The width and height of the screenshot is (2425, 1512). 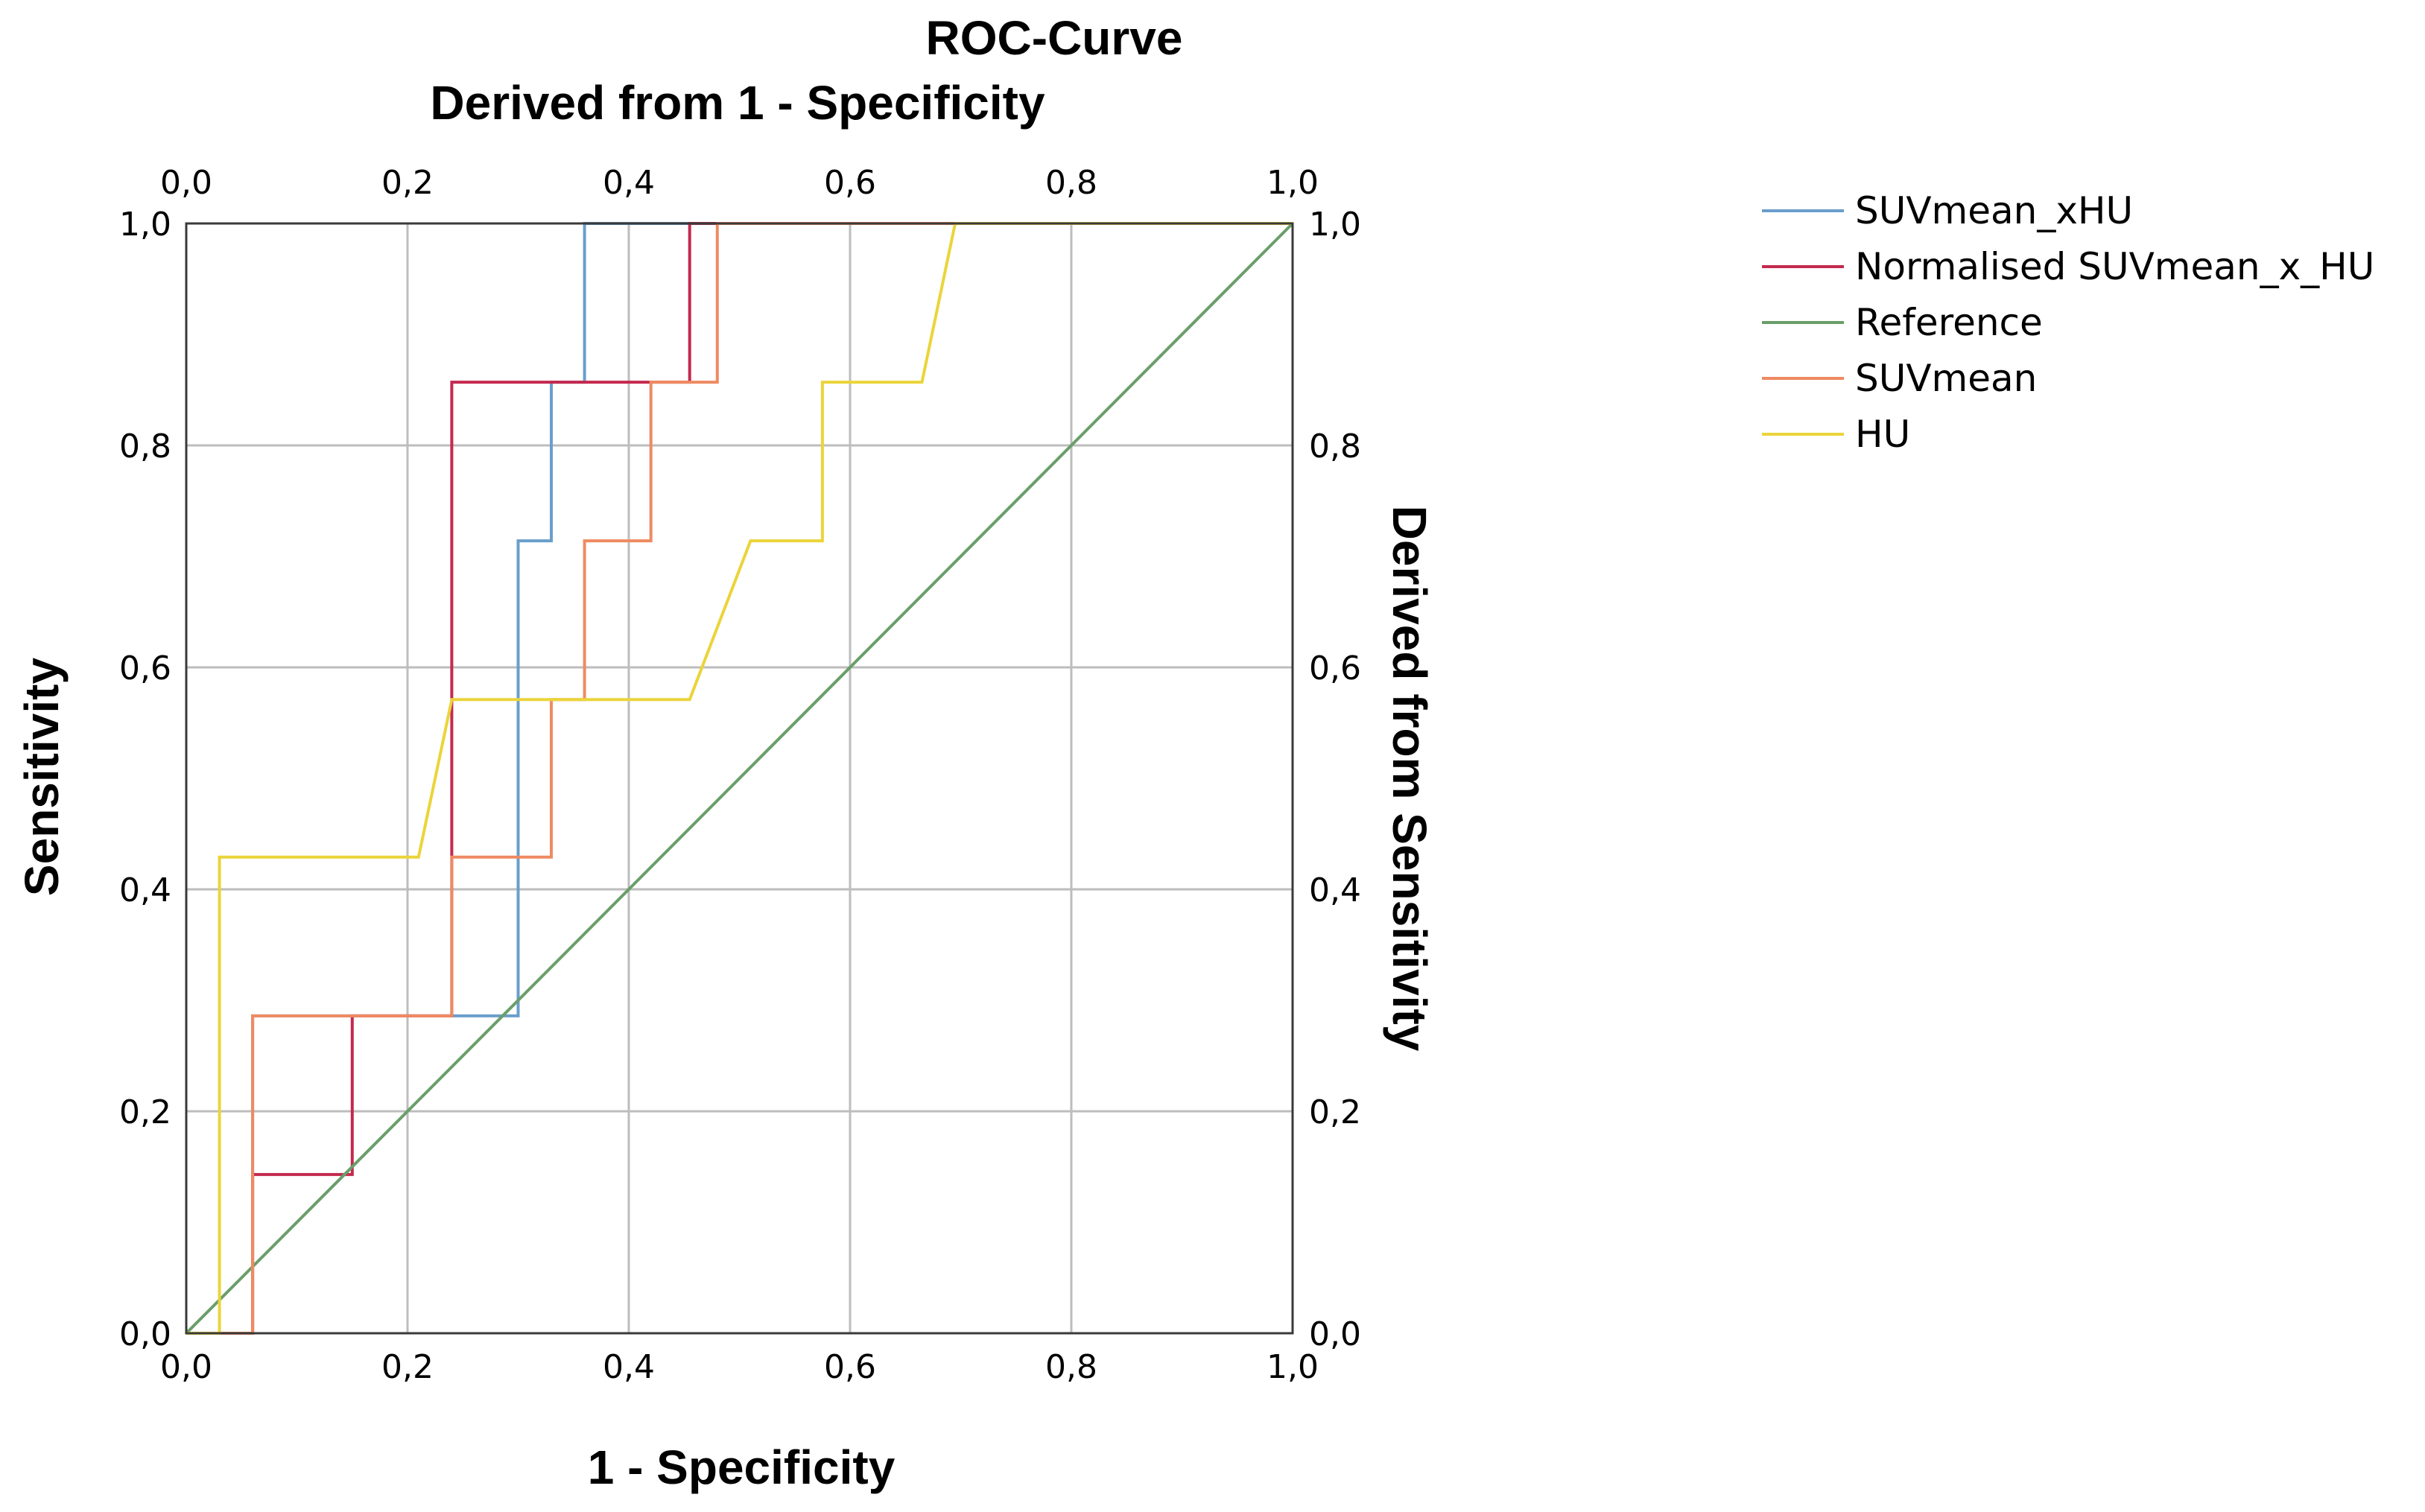 What do you see at coordinates (737, 103) in the screenshot?
I see `top-axis-title: Derived from 1 - Specificity` at bounding box center [737, 103].